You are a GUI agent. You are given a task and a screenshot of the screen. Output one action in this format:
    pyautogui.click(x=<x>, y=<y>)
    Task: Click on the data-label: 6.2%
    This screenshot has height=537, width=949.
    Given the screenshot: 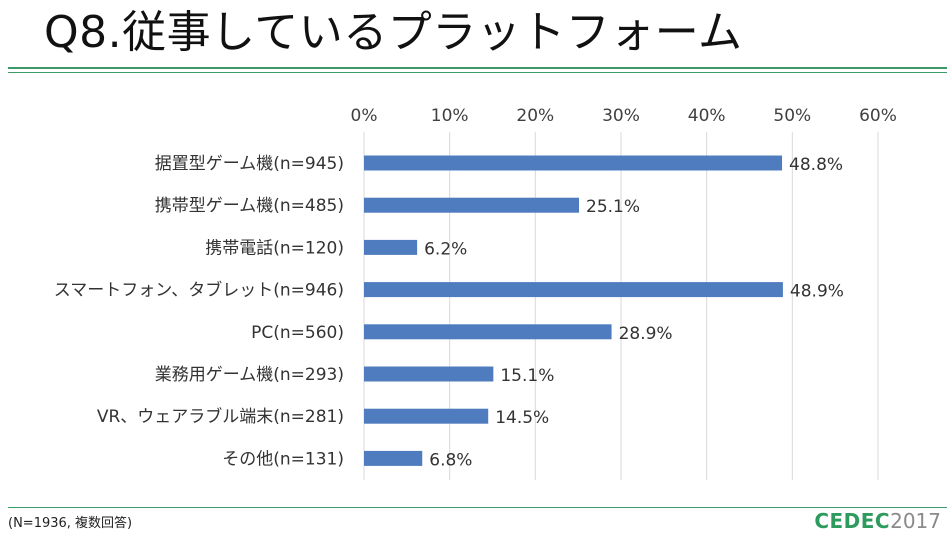 What is the action you would take?
    pyautogui.click(x=445, y=249)
    